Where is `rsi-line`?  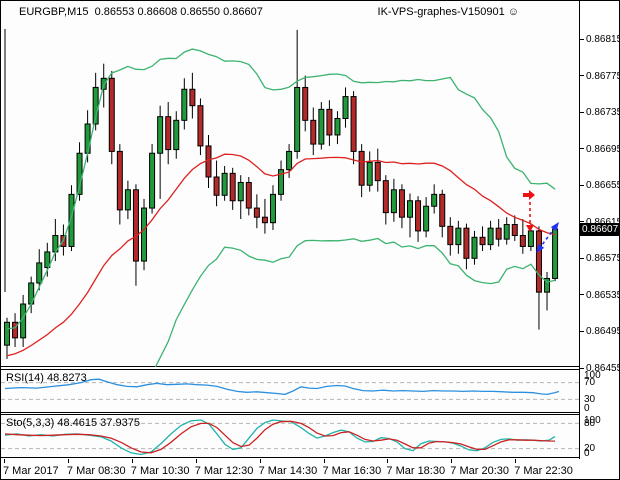 rsi-line is located at coordinates (282, 387).